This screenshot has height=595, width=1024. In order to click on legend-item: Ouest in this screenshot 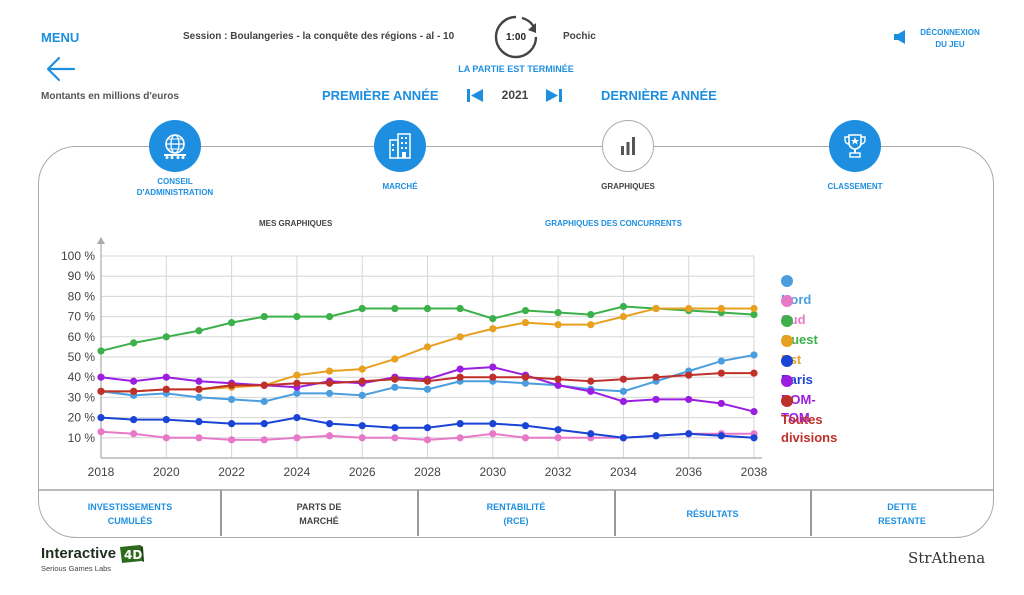, I will do `click(799, 330)`.